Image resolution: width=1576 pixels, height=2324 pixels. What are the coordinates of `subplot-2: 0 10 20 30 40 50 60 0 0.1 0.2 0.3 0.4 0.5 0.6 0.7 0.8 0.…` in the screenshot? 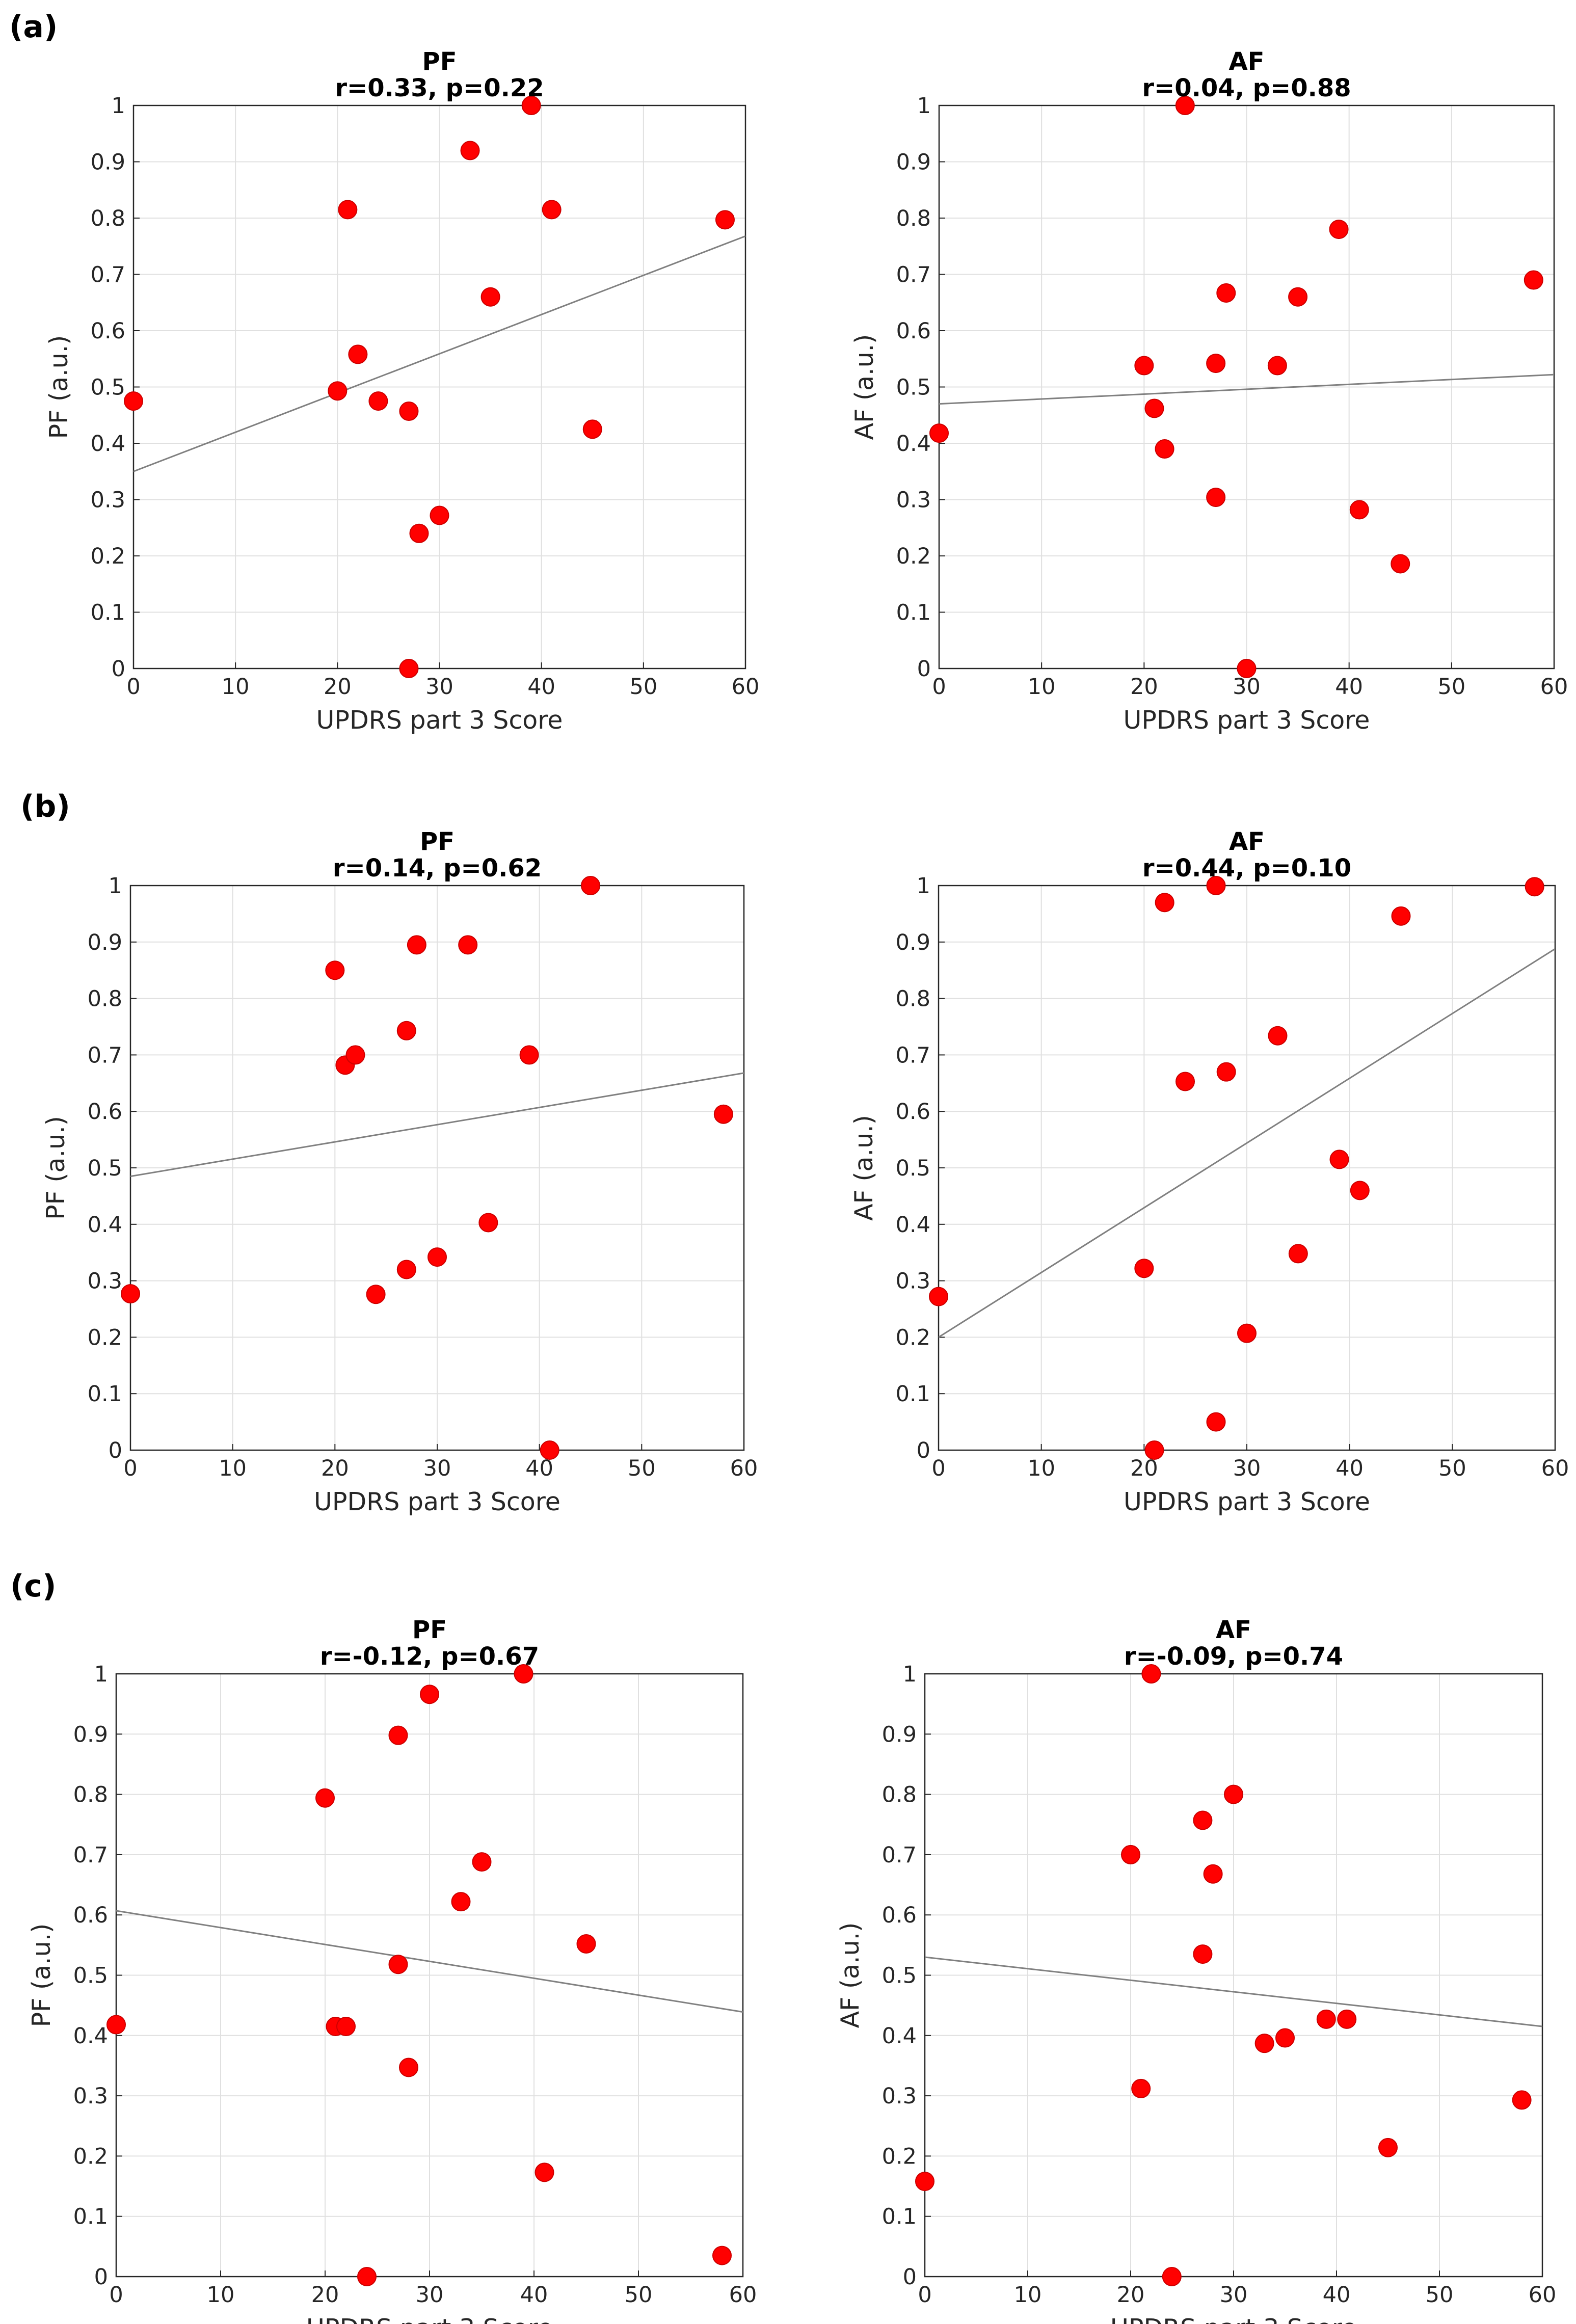 It's located at (1209, 391).